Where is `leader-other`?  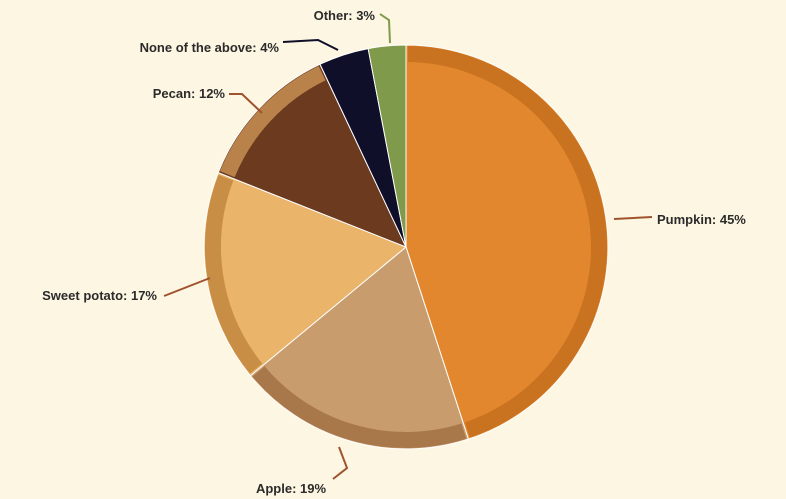
leader-other is located at coordinates (385, 28).